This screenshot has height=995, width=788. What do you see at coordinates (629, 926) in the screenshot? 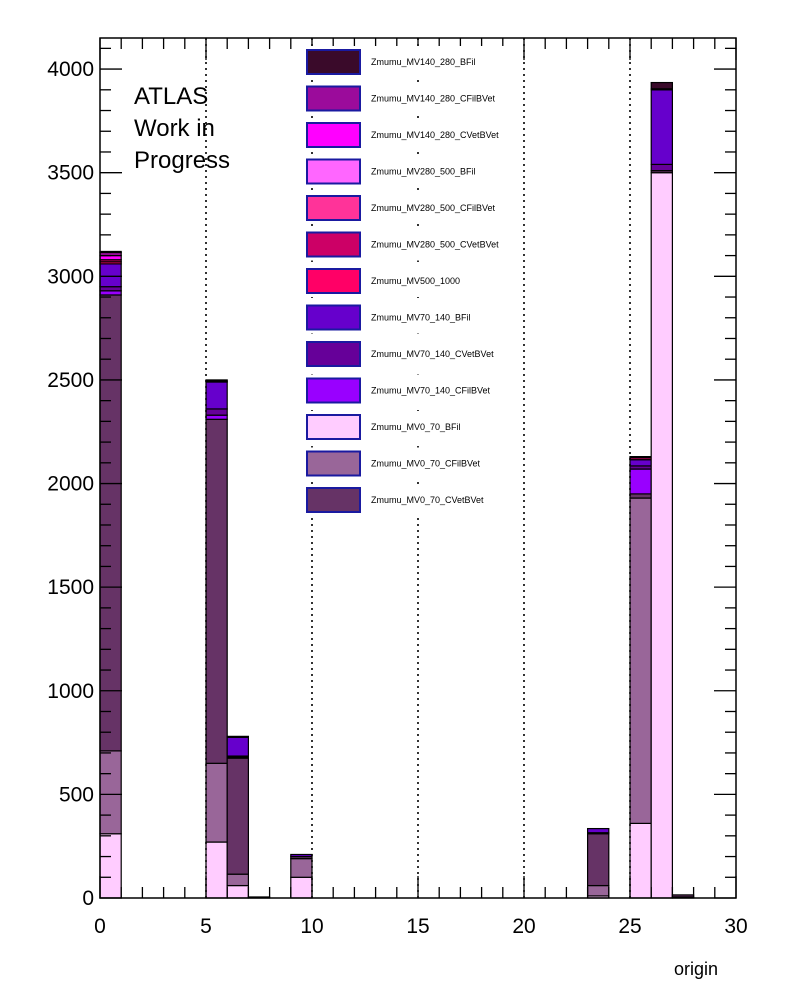
I see `x-tick-label: 25` at bounding box center [629, 926].